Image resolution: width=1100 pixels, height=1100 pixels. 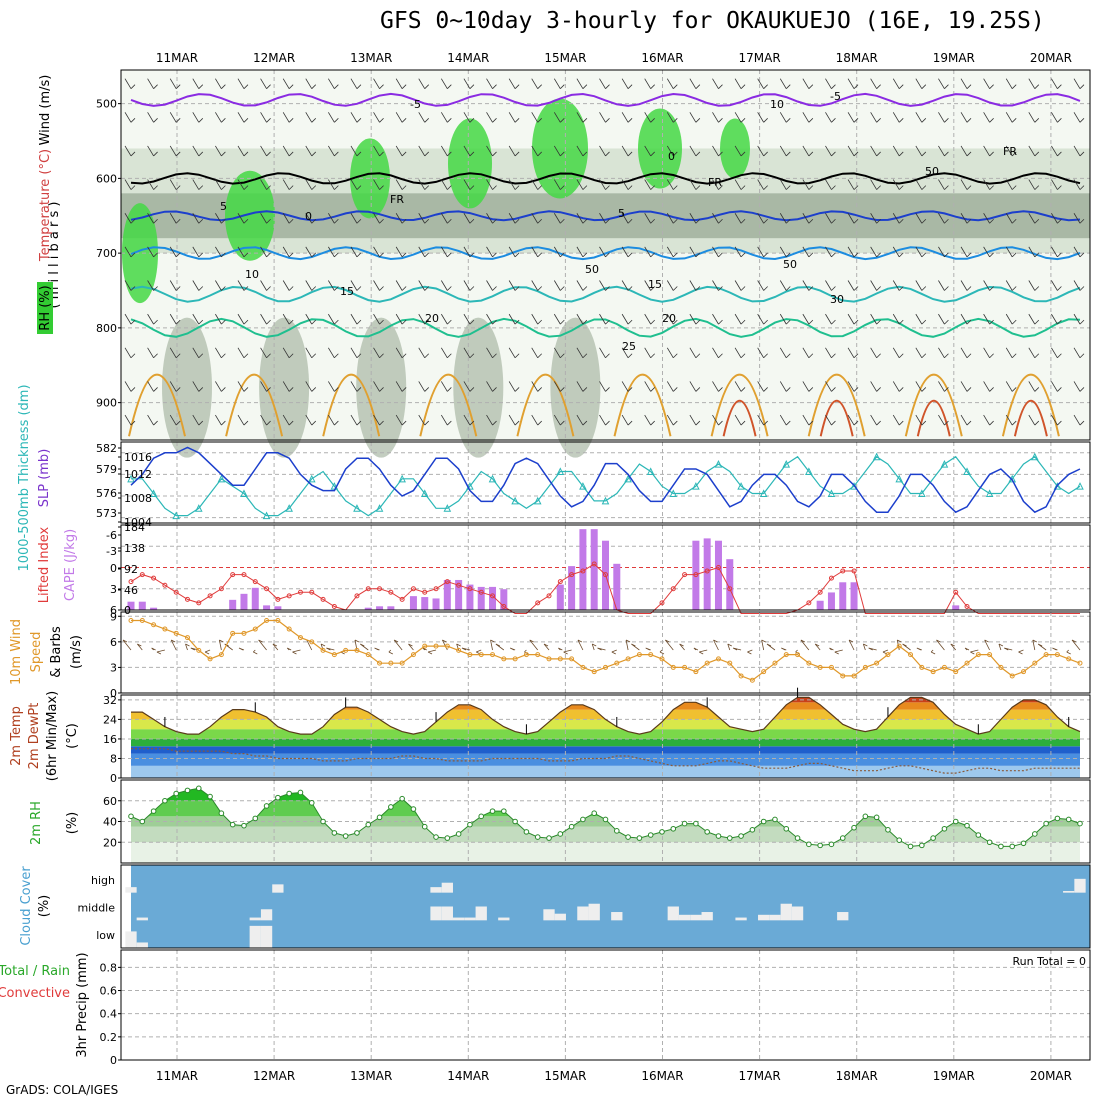 I want to click on cloud-row-label: middle, so click(x=96, y=908).